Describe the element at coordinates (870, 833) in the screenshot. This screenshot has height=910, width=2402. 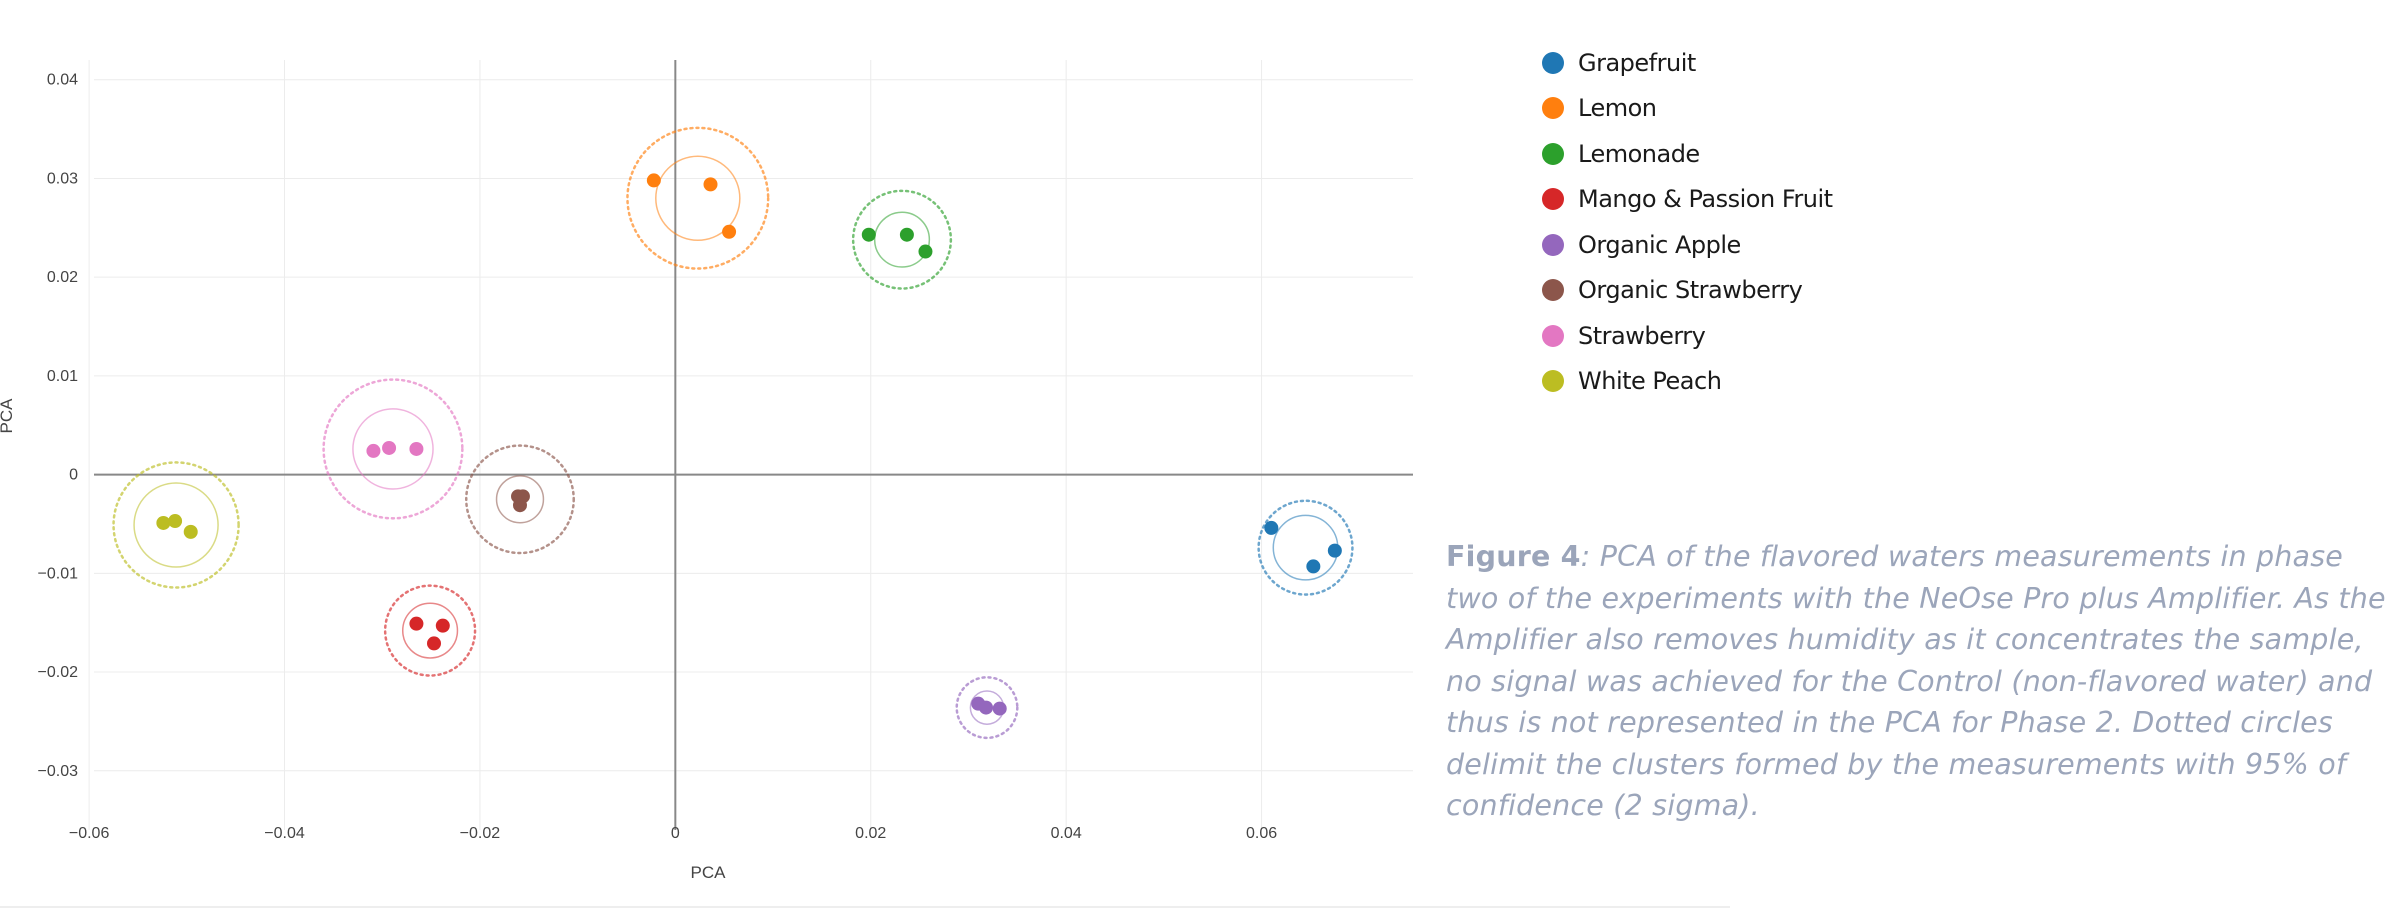
I see `x-tick-label: 0.02` at that location.